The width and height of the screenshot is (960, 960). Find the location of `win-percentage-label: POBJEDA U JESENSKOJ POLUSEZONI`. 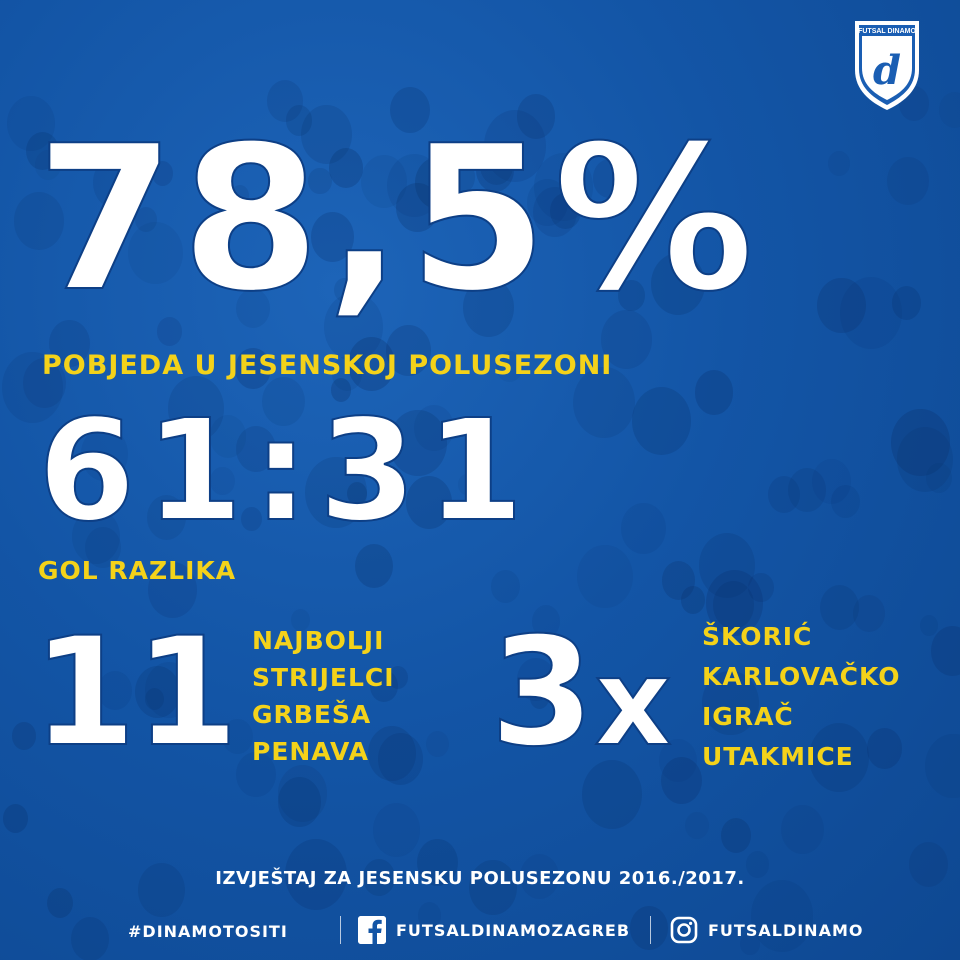

win-percentage-label: POBJEDA U JESENSKOJ POLUSEZONI is located at coordinates (327, 365).